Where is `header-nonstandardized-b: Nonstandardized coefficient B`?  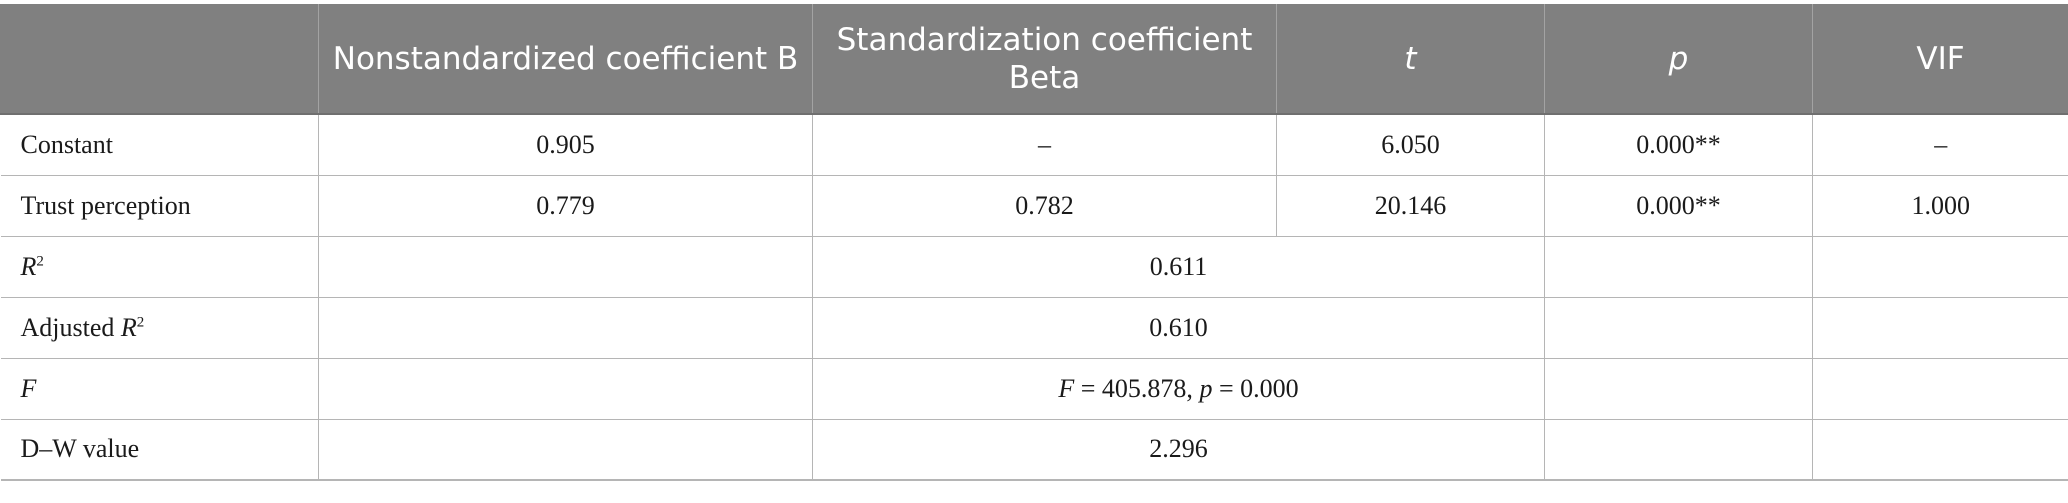
header-nonstandardized-b: Nonstandardized coefficient B is located at coordinates (565, 59).